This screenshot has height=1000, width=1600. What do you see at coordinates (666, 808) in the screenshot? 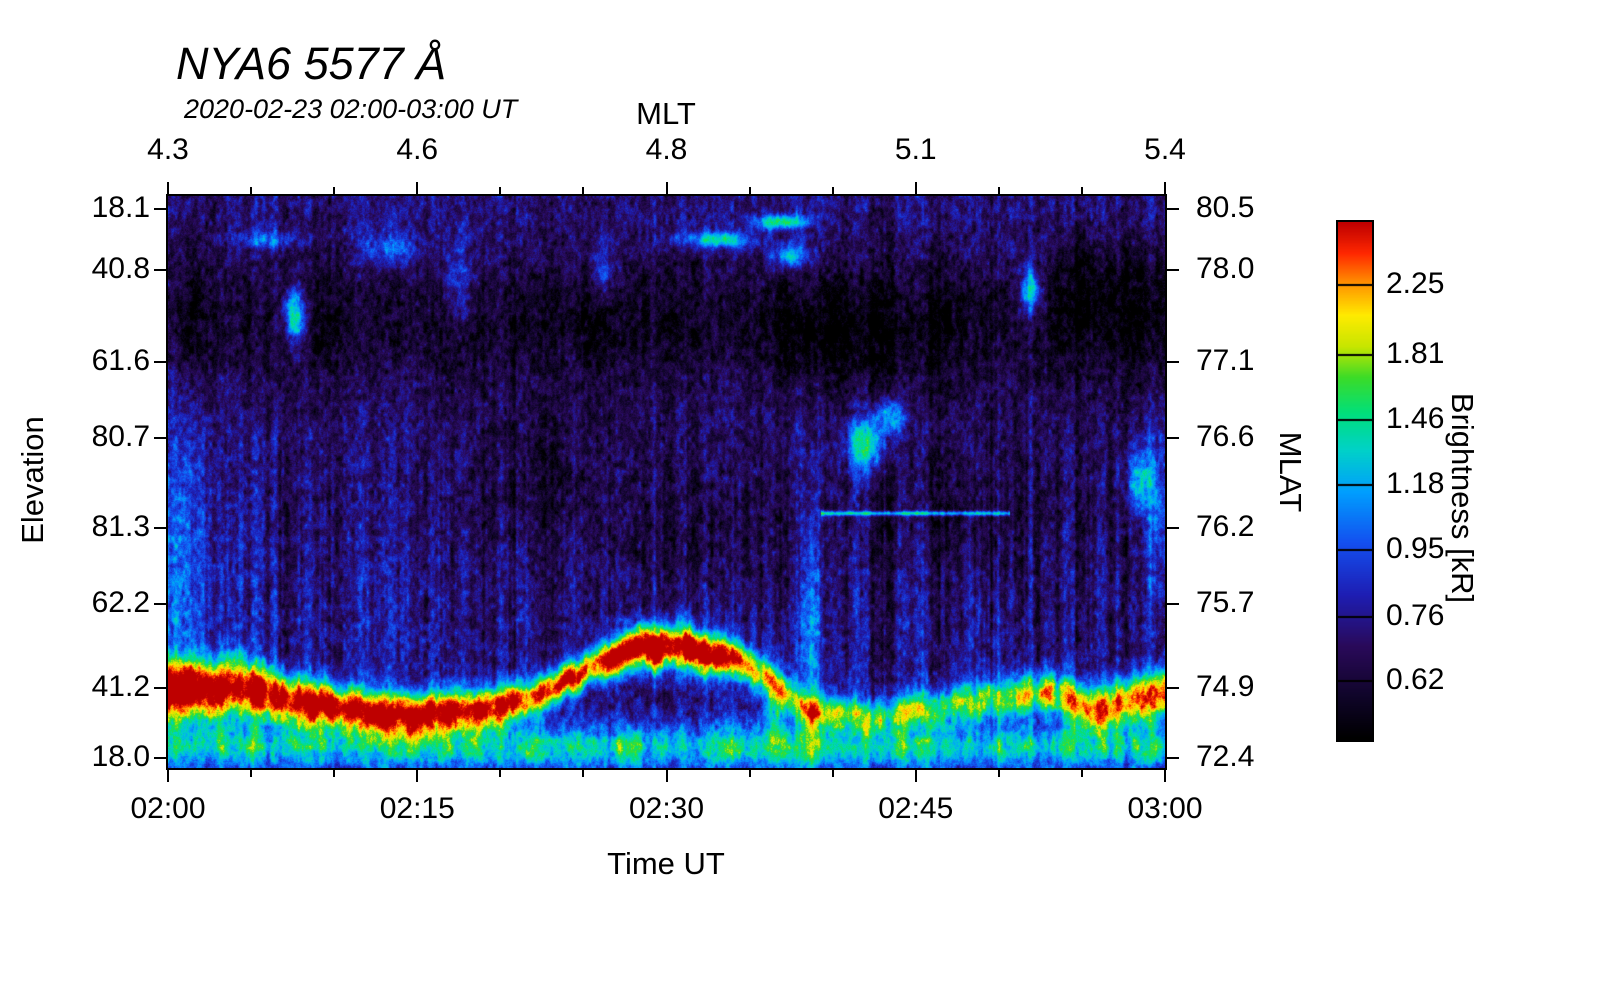
I see `bottom-axis-tick-label: 02:30` at bounding box center [666, 808].